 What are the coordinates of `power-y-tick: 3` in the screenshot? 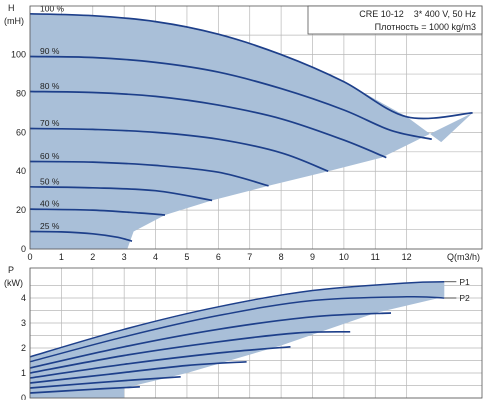 It's located at (23, 323).